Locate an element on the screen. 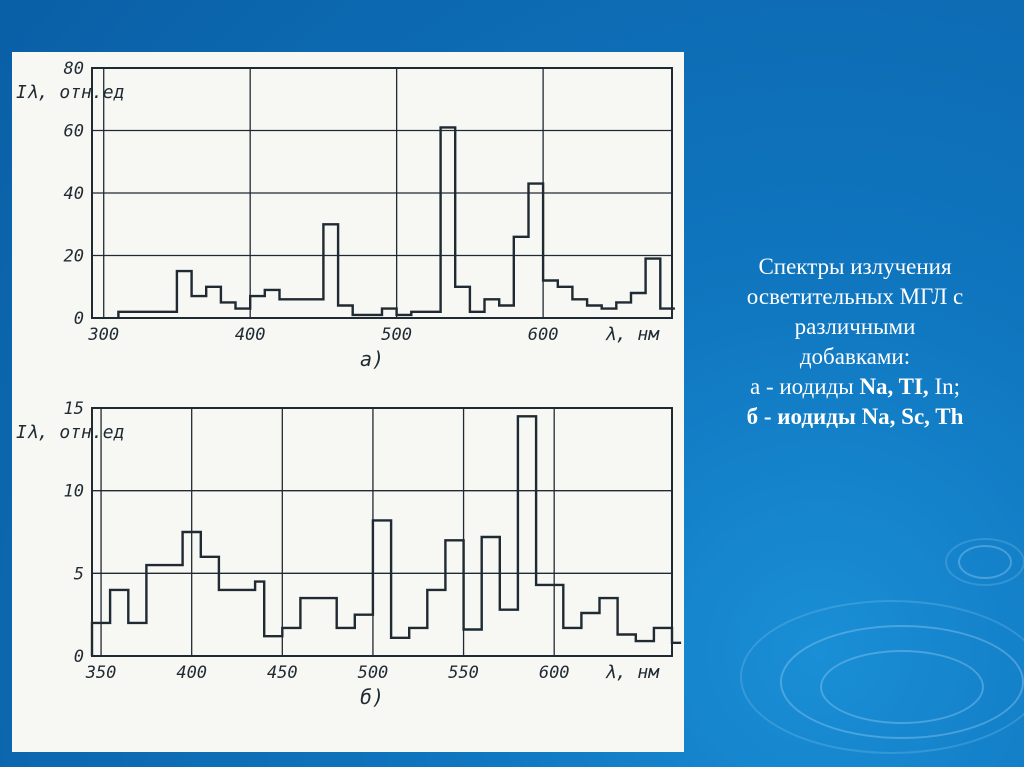  panel-label: б) is located at coordinates (372, 697).